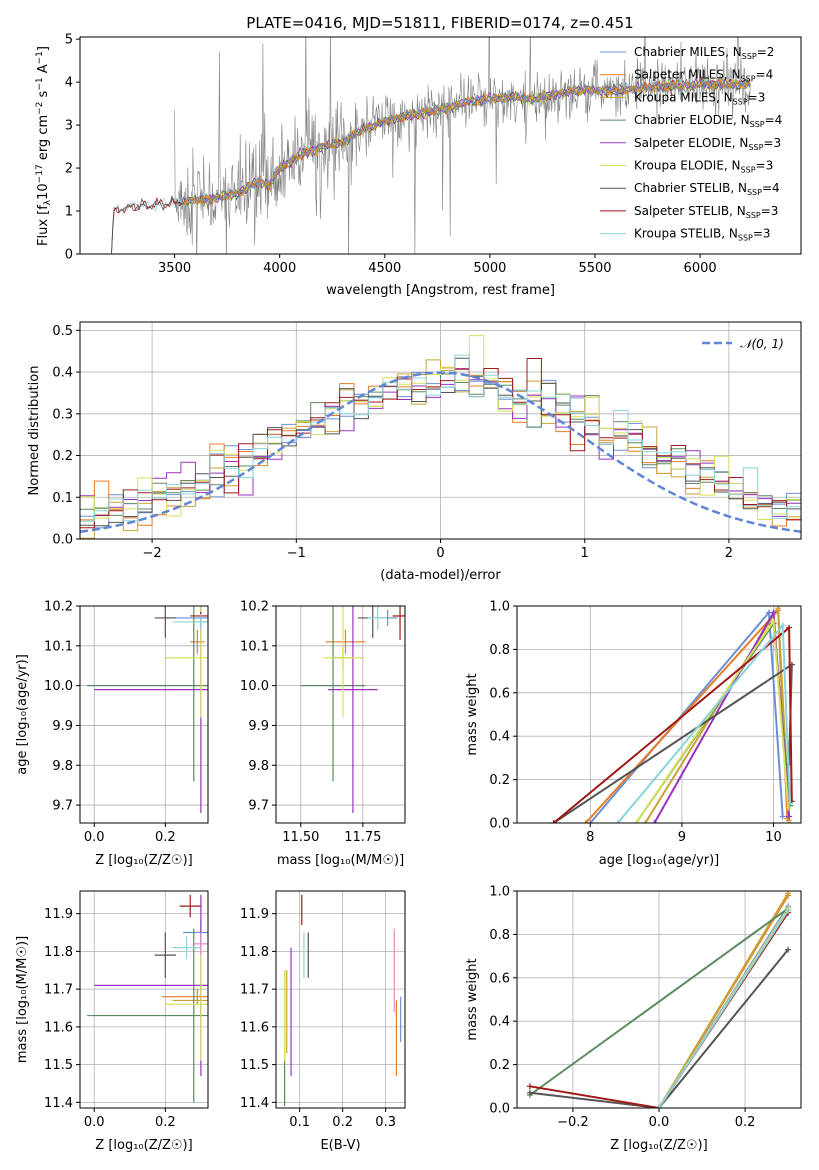 This screenshot has height=1170, width=819. Describe the element at coordinates (69, 169) in the screenshot. I see `y-tick-label: 2` at that location.